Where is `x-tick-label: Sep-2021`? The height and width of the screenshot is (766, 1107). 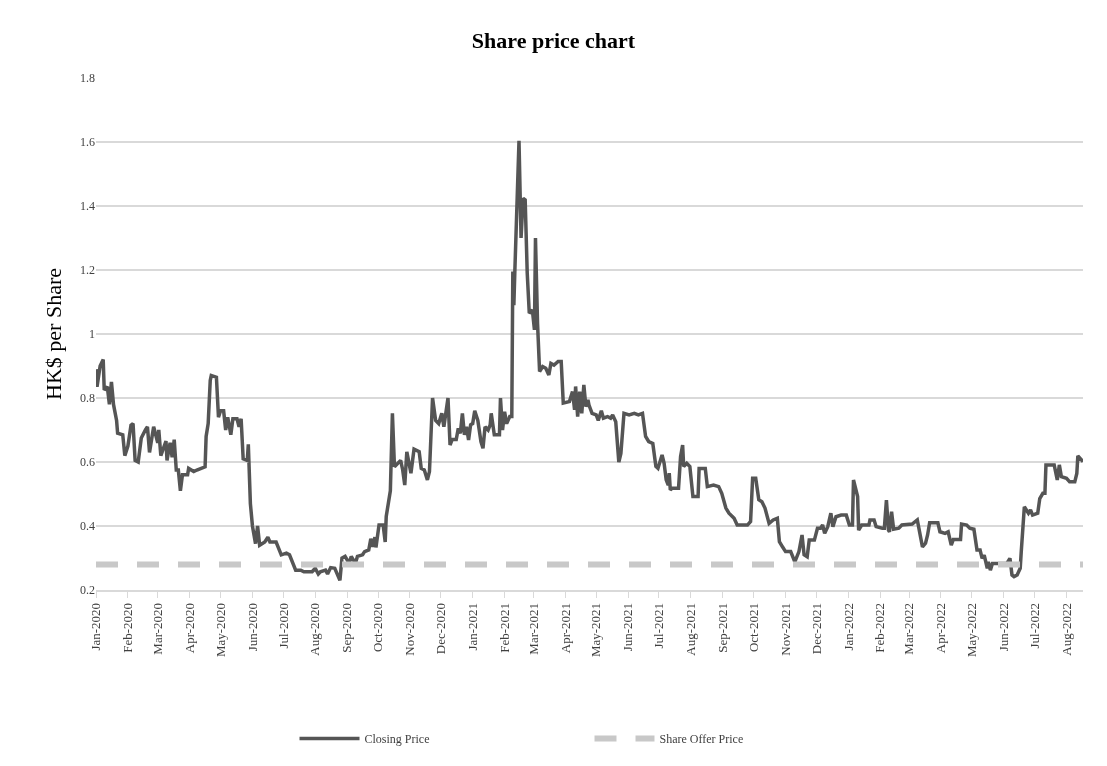
x-tick-label: Sep-2021 is located at coordinates (723, 627).